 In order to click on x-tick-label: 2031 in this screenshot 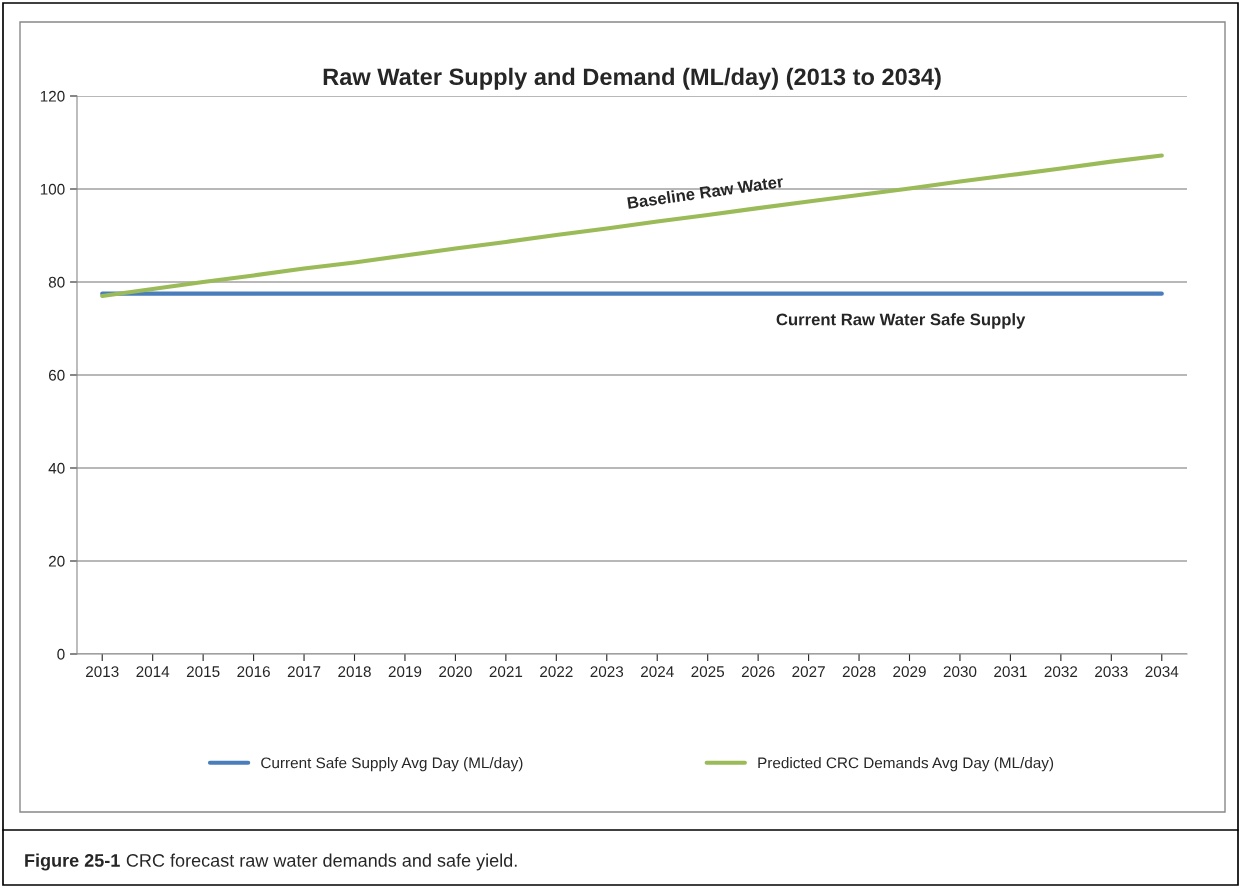, I will do `click(1010, 672)`.